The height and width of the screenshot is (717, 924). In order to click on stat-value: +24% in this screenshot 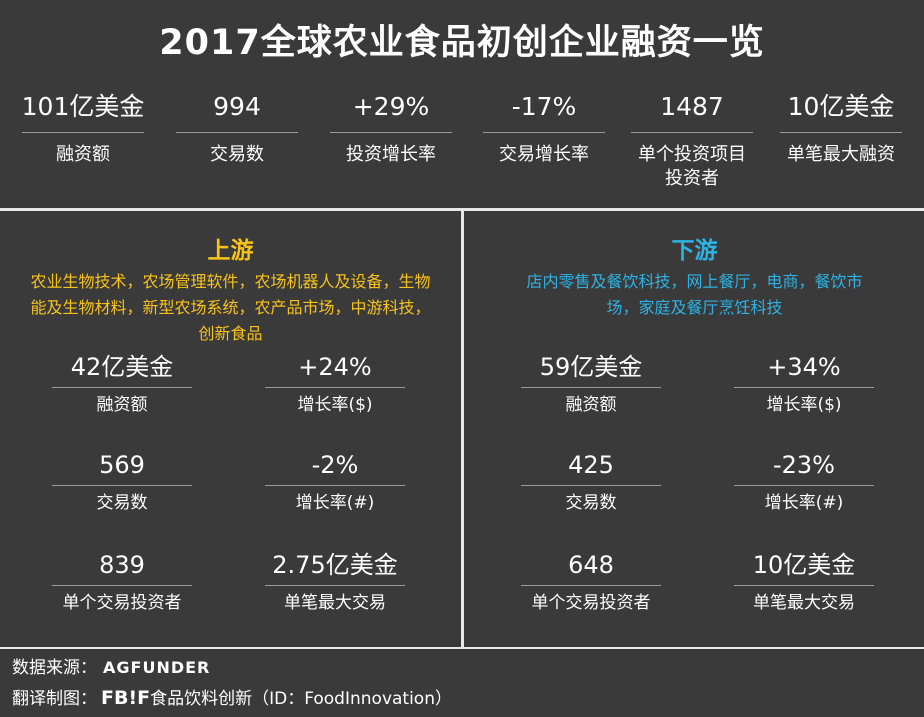, I will do `click(335, 367)`.